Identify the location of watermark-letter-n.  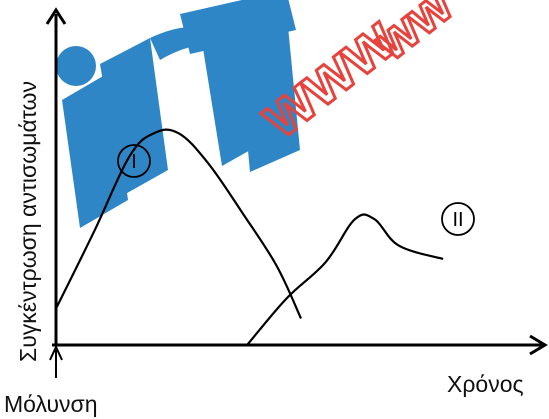
(184, 103).